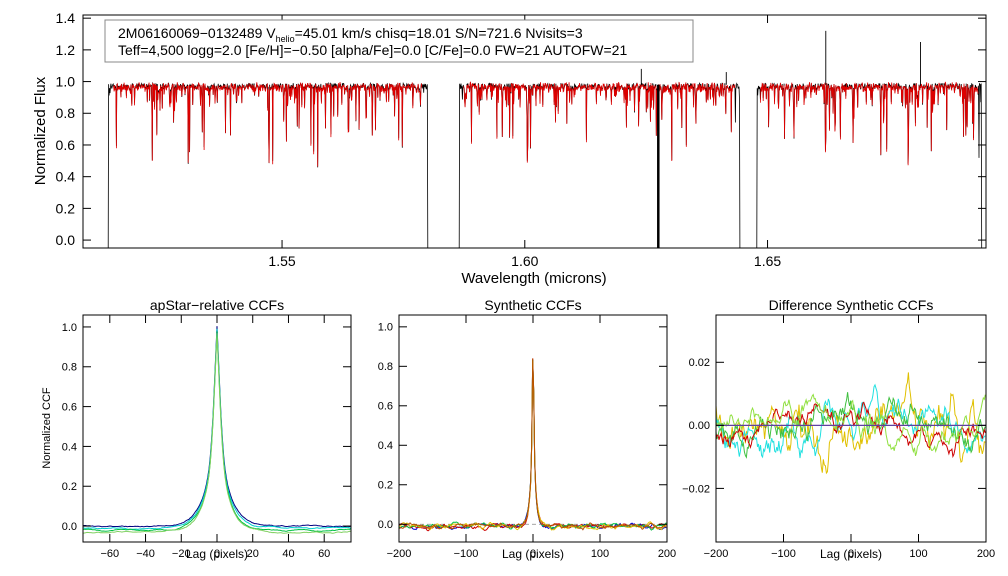 This screenshot has height=576, width=1008. Describe the element at coordinates (696, 489) in the screenshot. I see `y-tick-label: −0.02` at that location.